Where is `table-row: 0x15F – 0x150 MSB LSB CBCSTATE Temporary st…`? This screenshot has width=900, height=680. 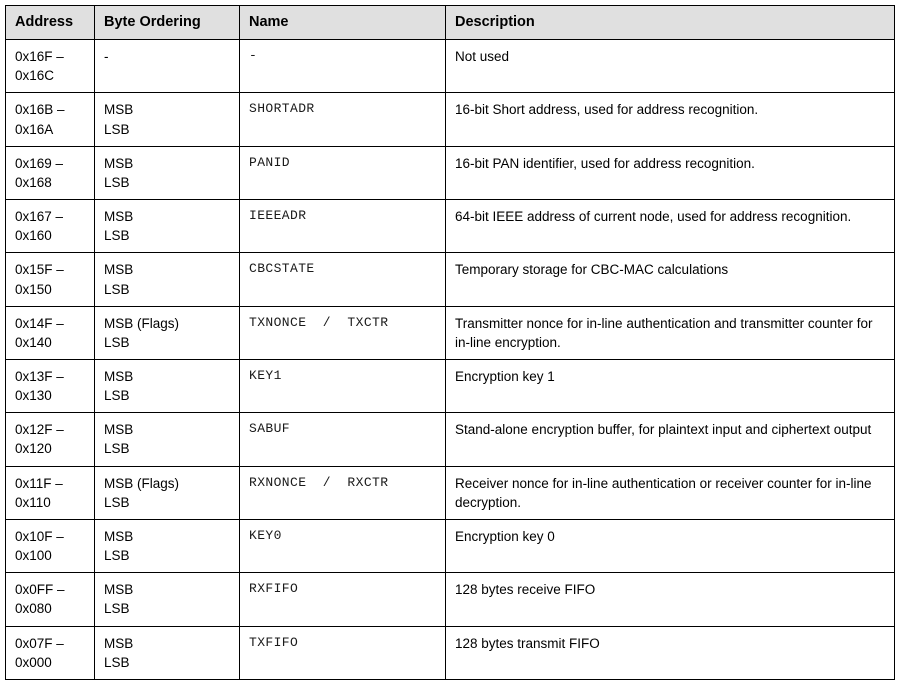
table-row: 0x15F – 0x150 MSB LSB CBCSTATE Temporary st… is located at coordinates (450, 279).